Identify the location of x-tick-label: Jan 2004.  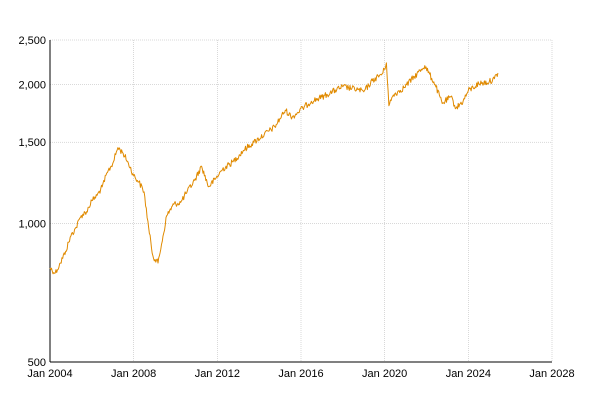
(49, 374).